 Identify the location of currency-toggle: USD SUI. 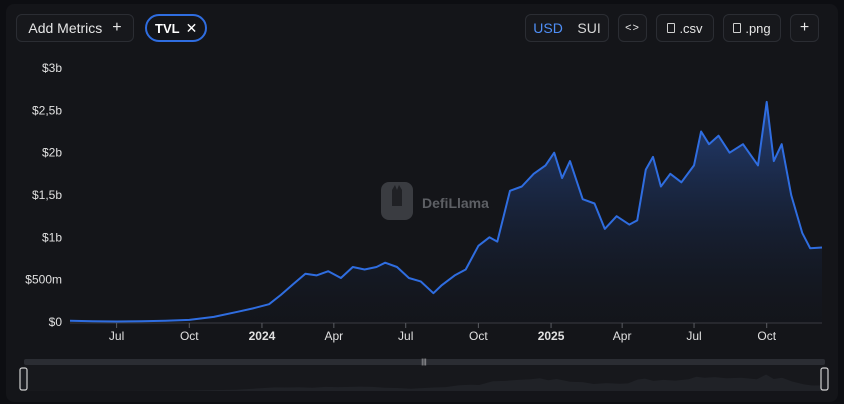
(567, 28).